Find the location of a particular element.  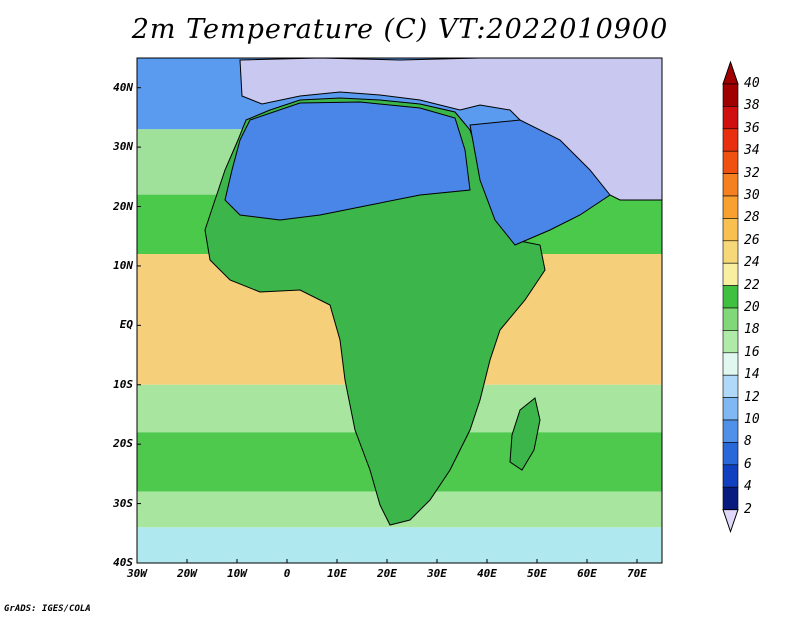

lat-tick-label: 20N is located at coordinates (123, 206).